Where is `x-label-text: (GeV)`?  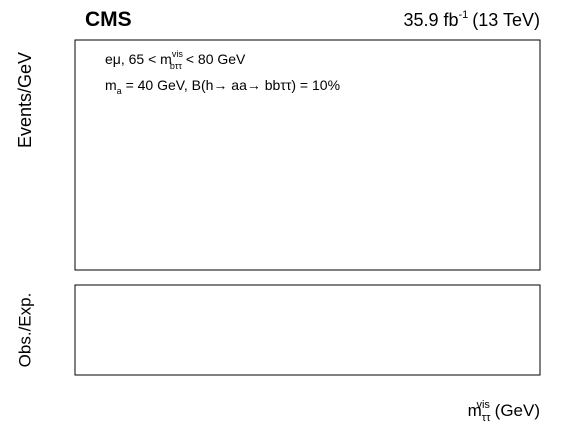 x-label-text: (GeV) is located at coordinates (515, 410).